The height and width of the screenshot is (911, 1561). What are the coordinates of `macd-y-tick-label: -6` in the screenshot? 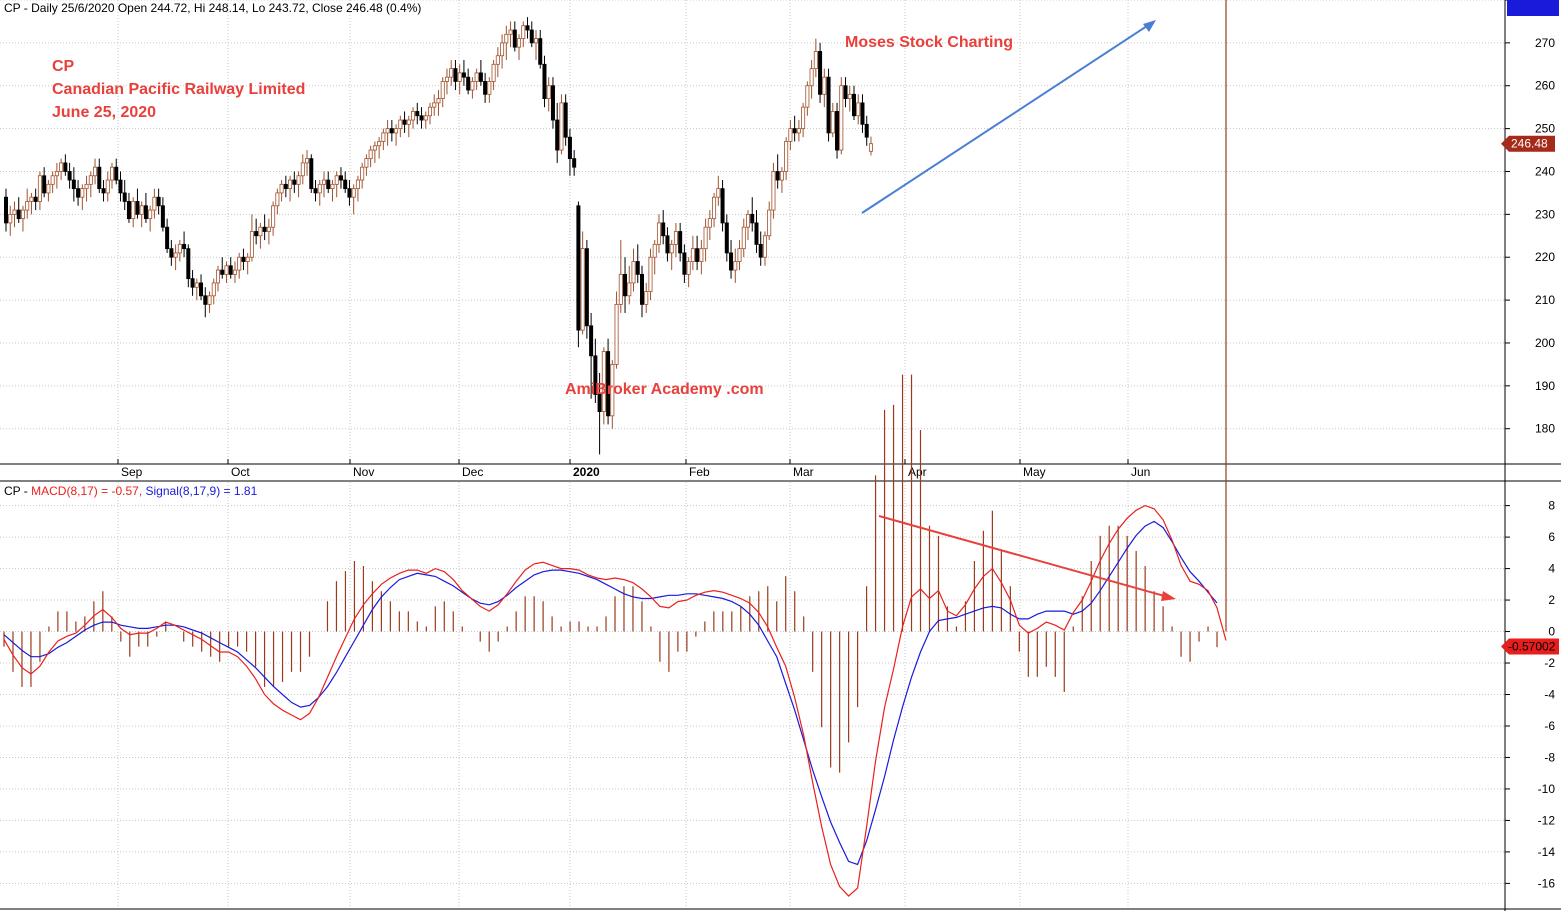 It's located at (1549, 726).